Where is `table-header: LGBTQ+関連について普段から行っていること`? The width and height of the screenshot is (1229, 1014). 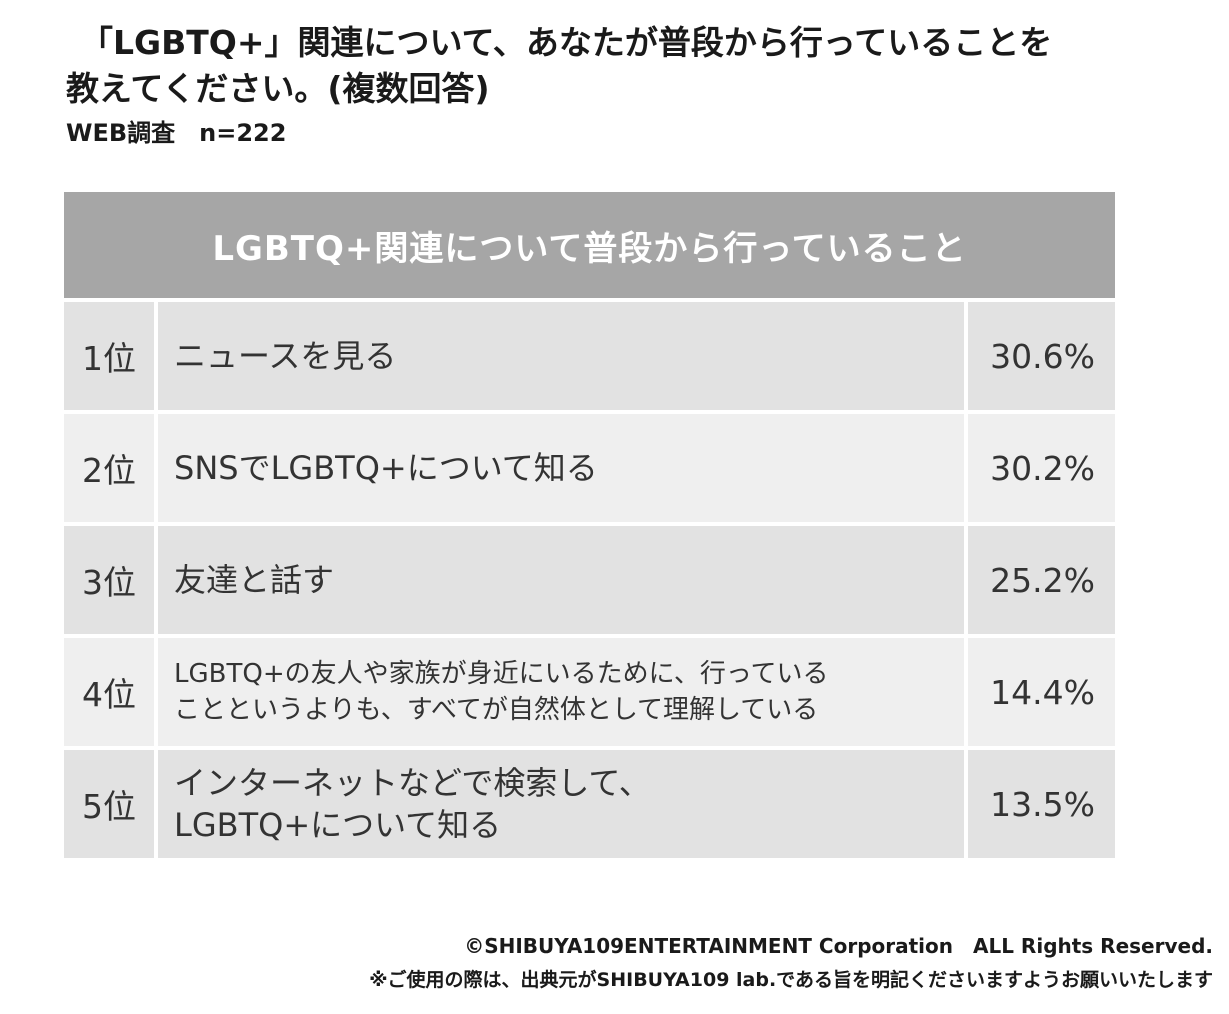
table-header: LGBTQ+関連について普段から行っていること is located at coordinates (589, 245).